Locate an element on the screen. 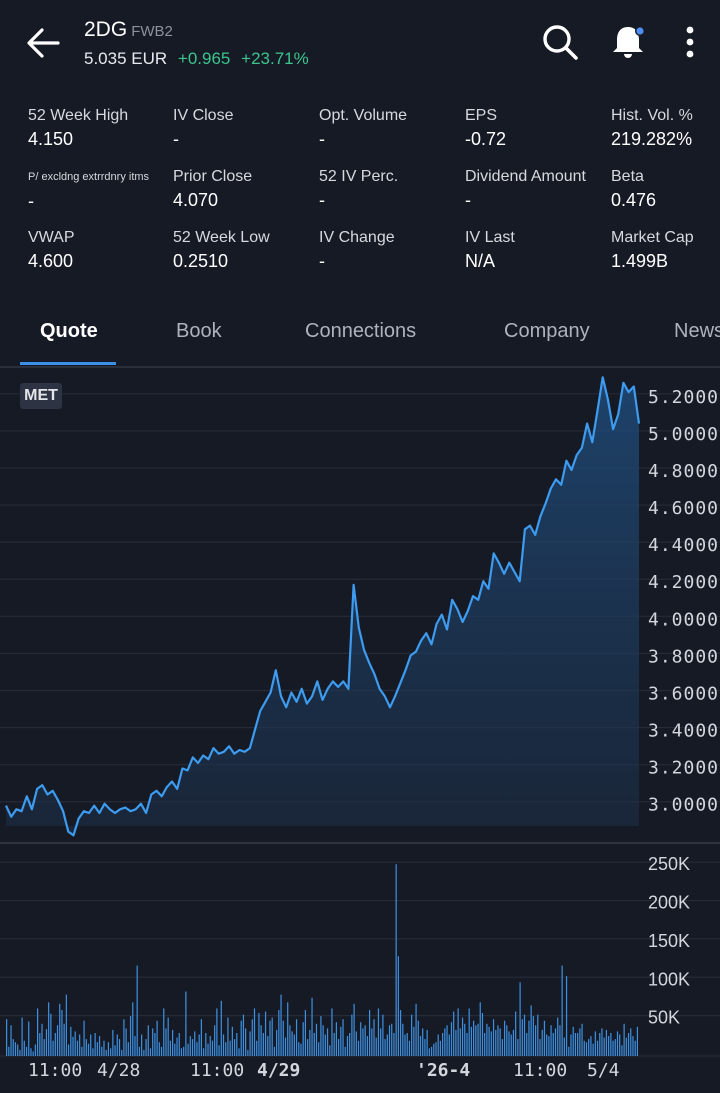 The width and height of the screenshot is (720, 1093). tab-news: News is located at coordinates (697, 331).